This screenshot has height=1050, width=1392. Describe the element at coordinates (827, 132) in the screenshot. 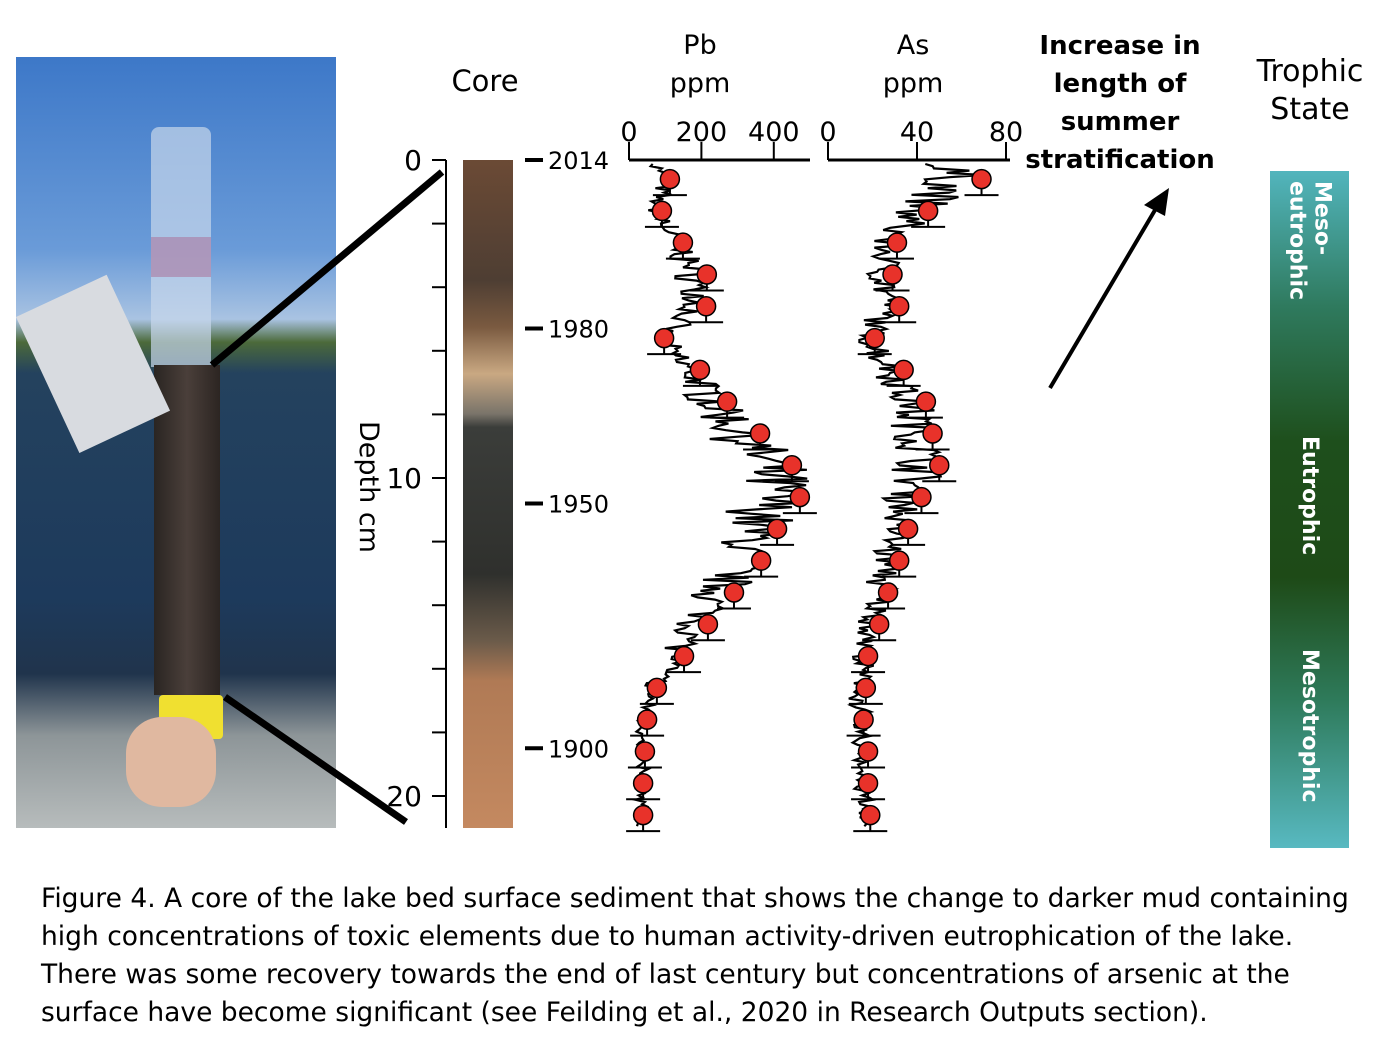

I see `as-x-tick-label: 0` at that location.